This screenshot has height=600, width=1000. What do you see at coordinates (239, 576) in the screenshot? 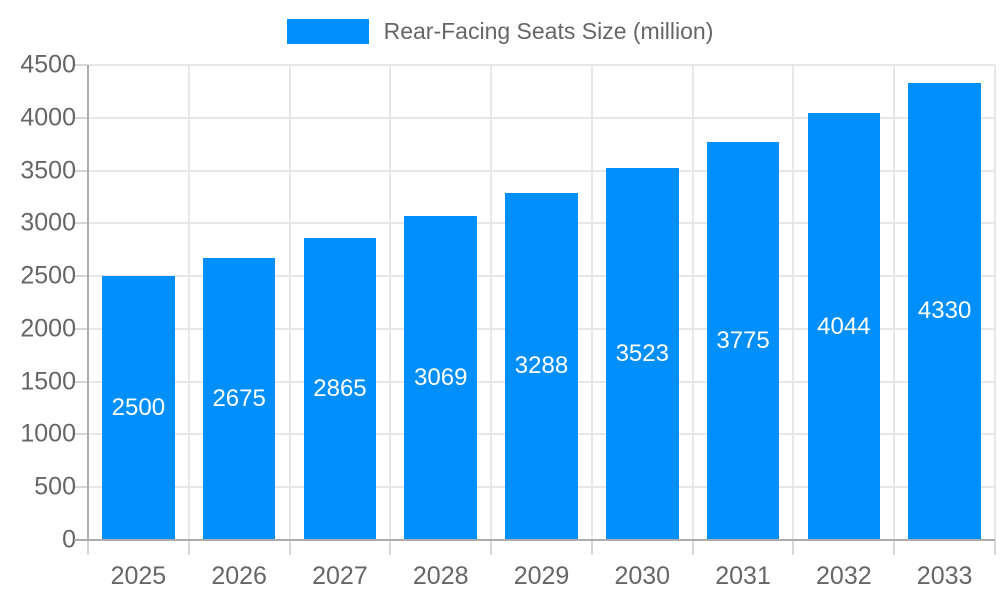
I see `x-axis-tick-label: 2026` at bounding box center [239, 576].